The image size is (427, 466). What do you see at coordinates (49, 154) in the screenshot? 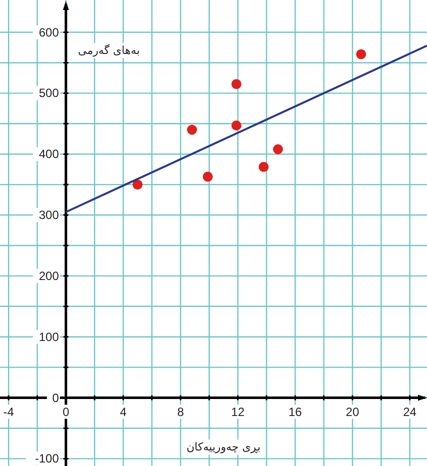
I see `y-tick-label: 400` at bounding box center [49, 154].